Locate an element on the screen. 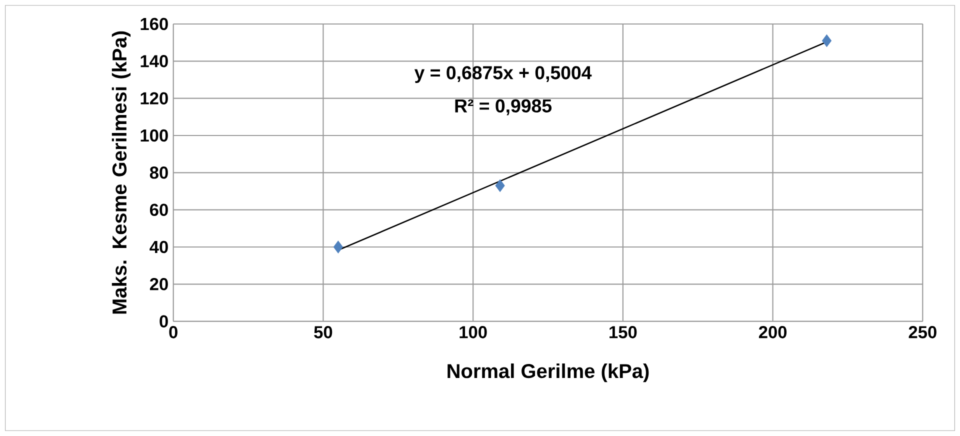 The image size is (960, 436). y-tick-label: 60 is located at coordinates (159, 210).